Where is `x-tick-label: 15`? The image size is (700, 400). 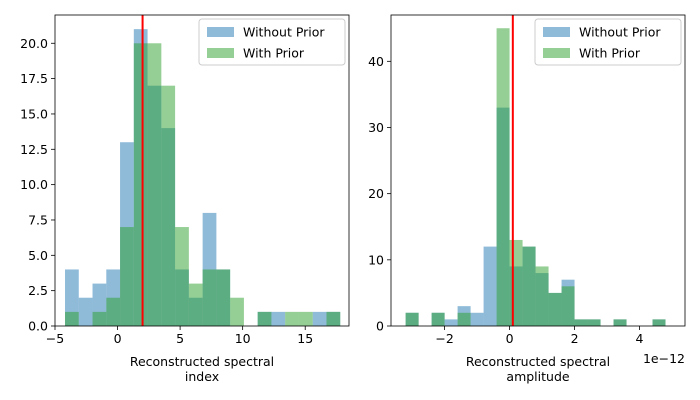 x-tick-label: 15 is located at coordinates (305, 338).